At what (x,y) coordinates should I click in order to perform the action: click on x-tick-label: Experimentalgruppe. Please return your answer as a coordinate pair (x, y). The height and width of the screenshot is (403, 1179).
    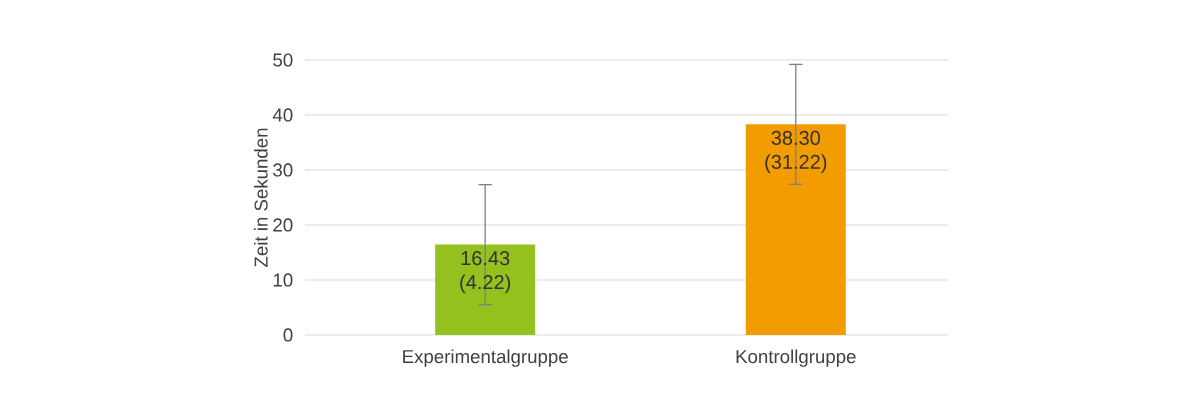
    Looking at the image, I should click on (485, 358).